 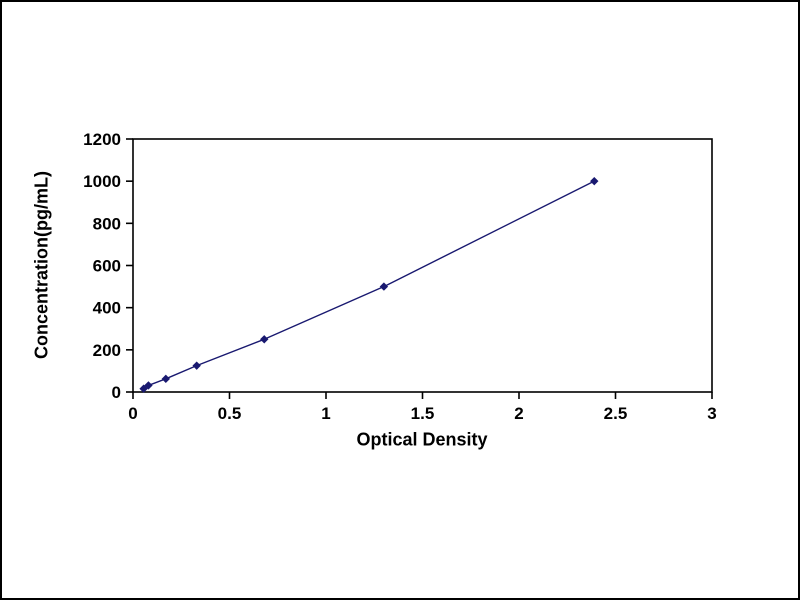 I want to click on x-tick-label: 0, so click(x=132, y=413).